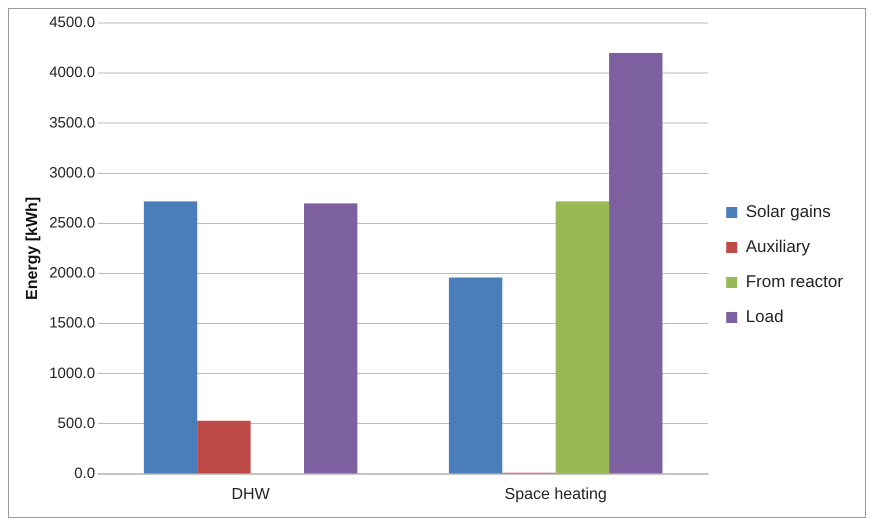 The height and width of the screenshot is (528, 874). Describe the element at coordinates (72, 73) in the screenshot. I see `y-tick-label: 4000.0` at that location.